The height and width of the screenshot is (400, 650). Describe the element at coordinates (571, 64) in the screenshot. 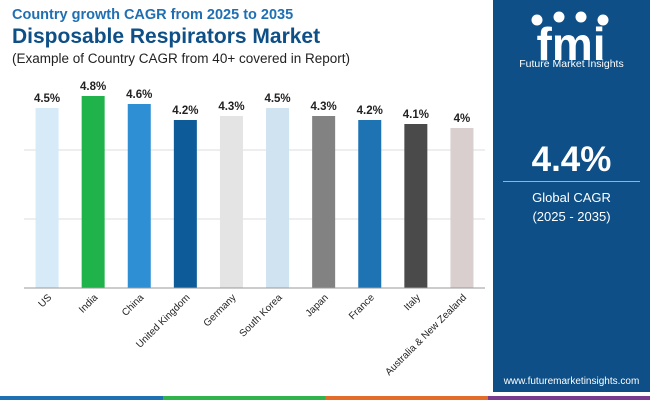

I see `brand-name: Future Market Insights` at that location.